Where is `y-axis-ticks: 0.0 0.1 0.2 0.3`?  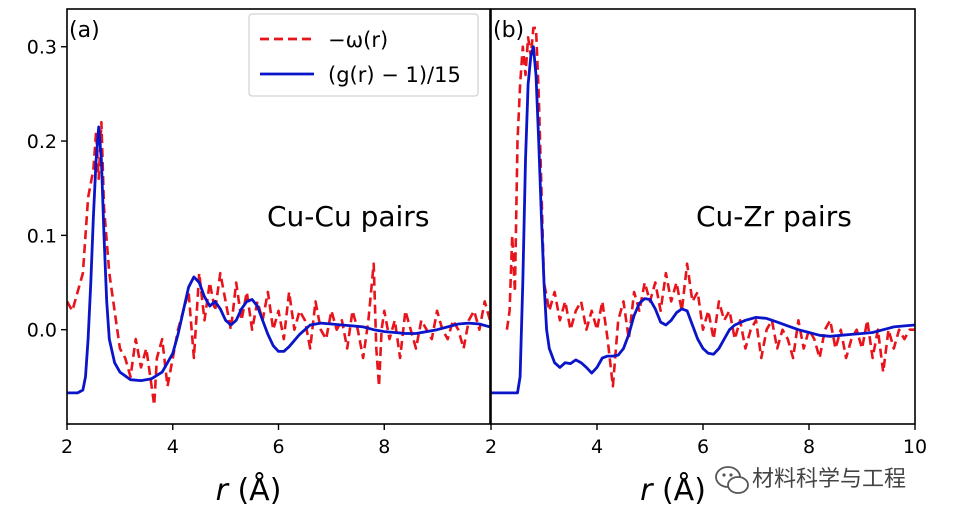 y-axis-ticks: 0.0 0.1 0.2 0.3 is located at coordinates (47, 189).